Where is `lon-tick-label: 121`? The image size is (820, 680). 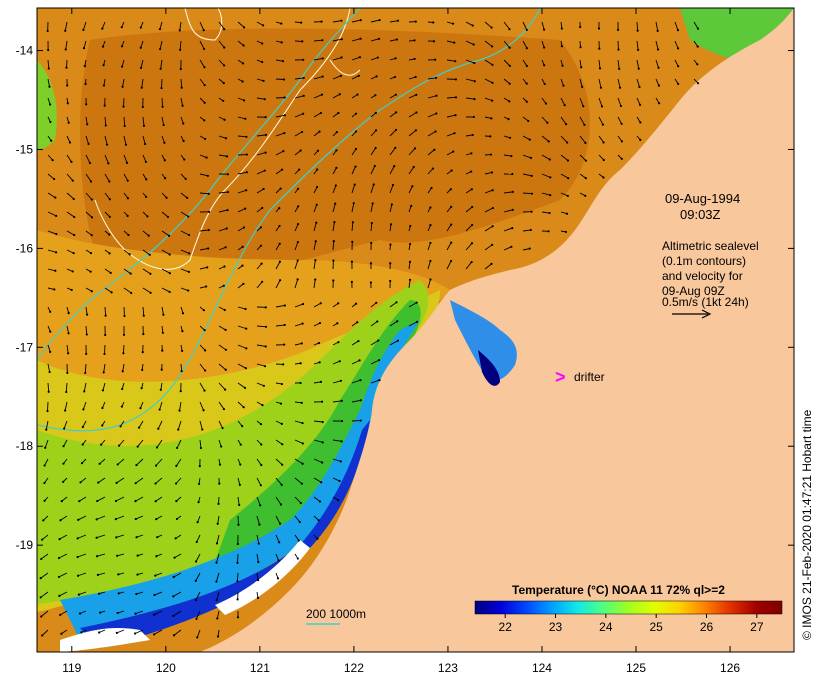 lon-tick-label: 121 is located at coordinates (260, 668).